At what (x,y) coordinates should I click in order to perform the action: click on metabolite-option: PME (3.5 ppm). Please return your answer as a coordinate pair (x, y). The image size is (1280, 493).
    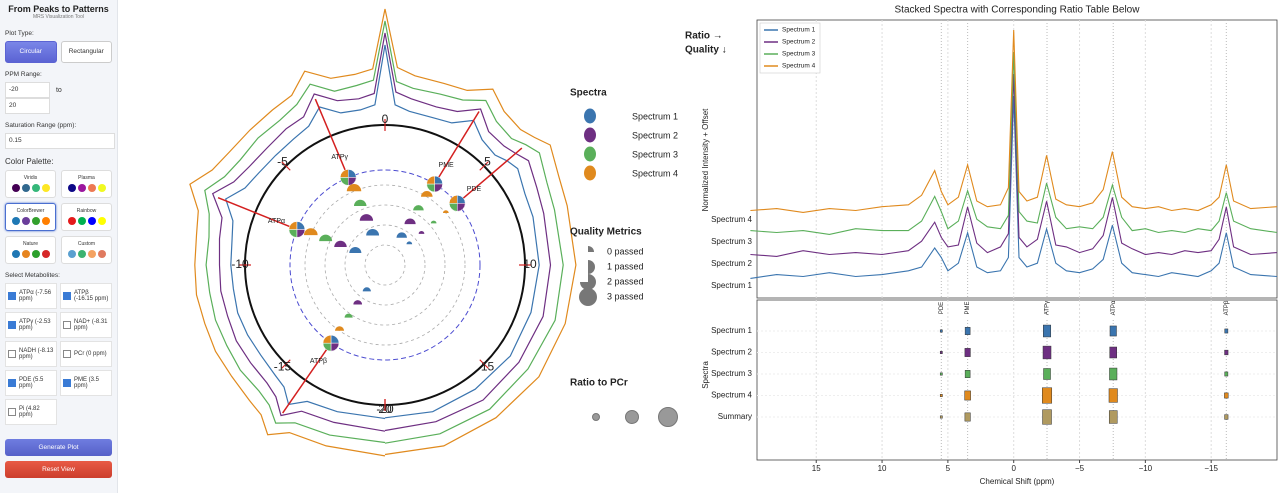
    Looking at the image, I should click on (86, 383).